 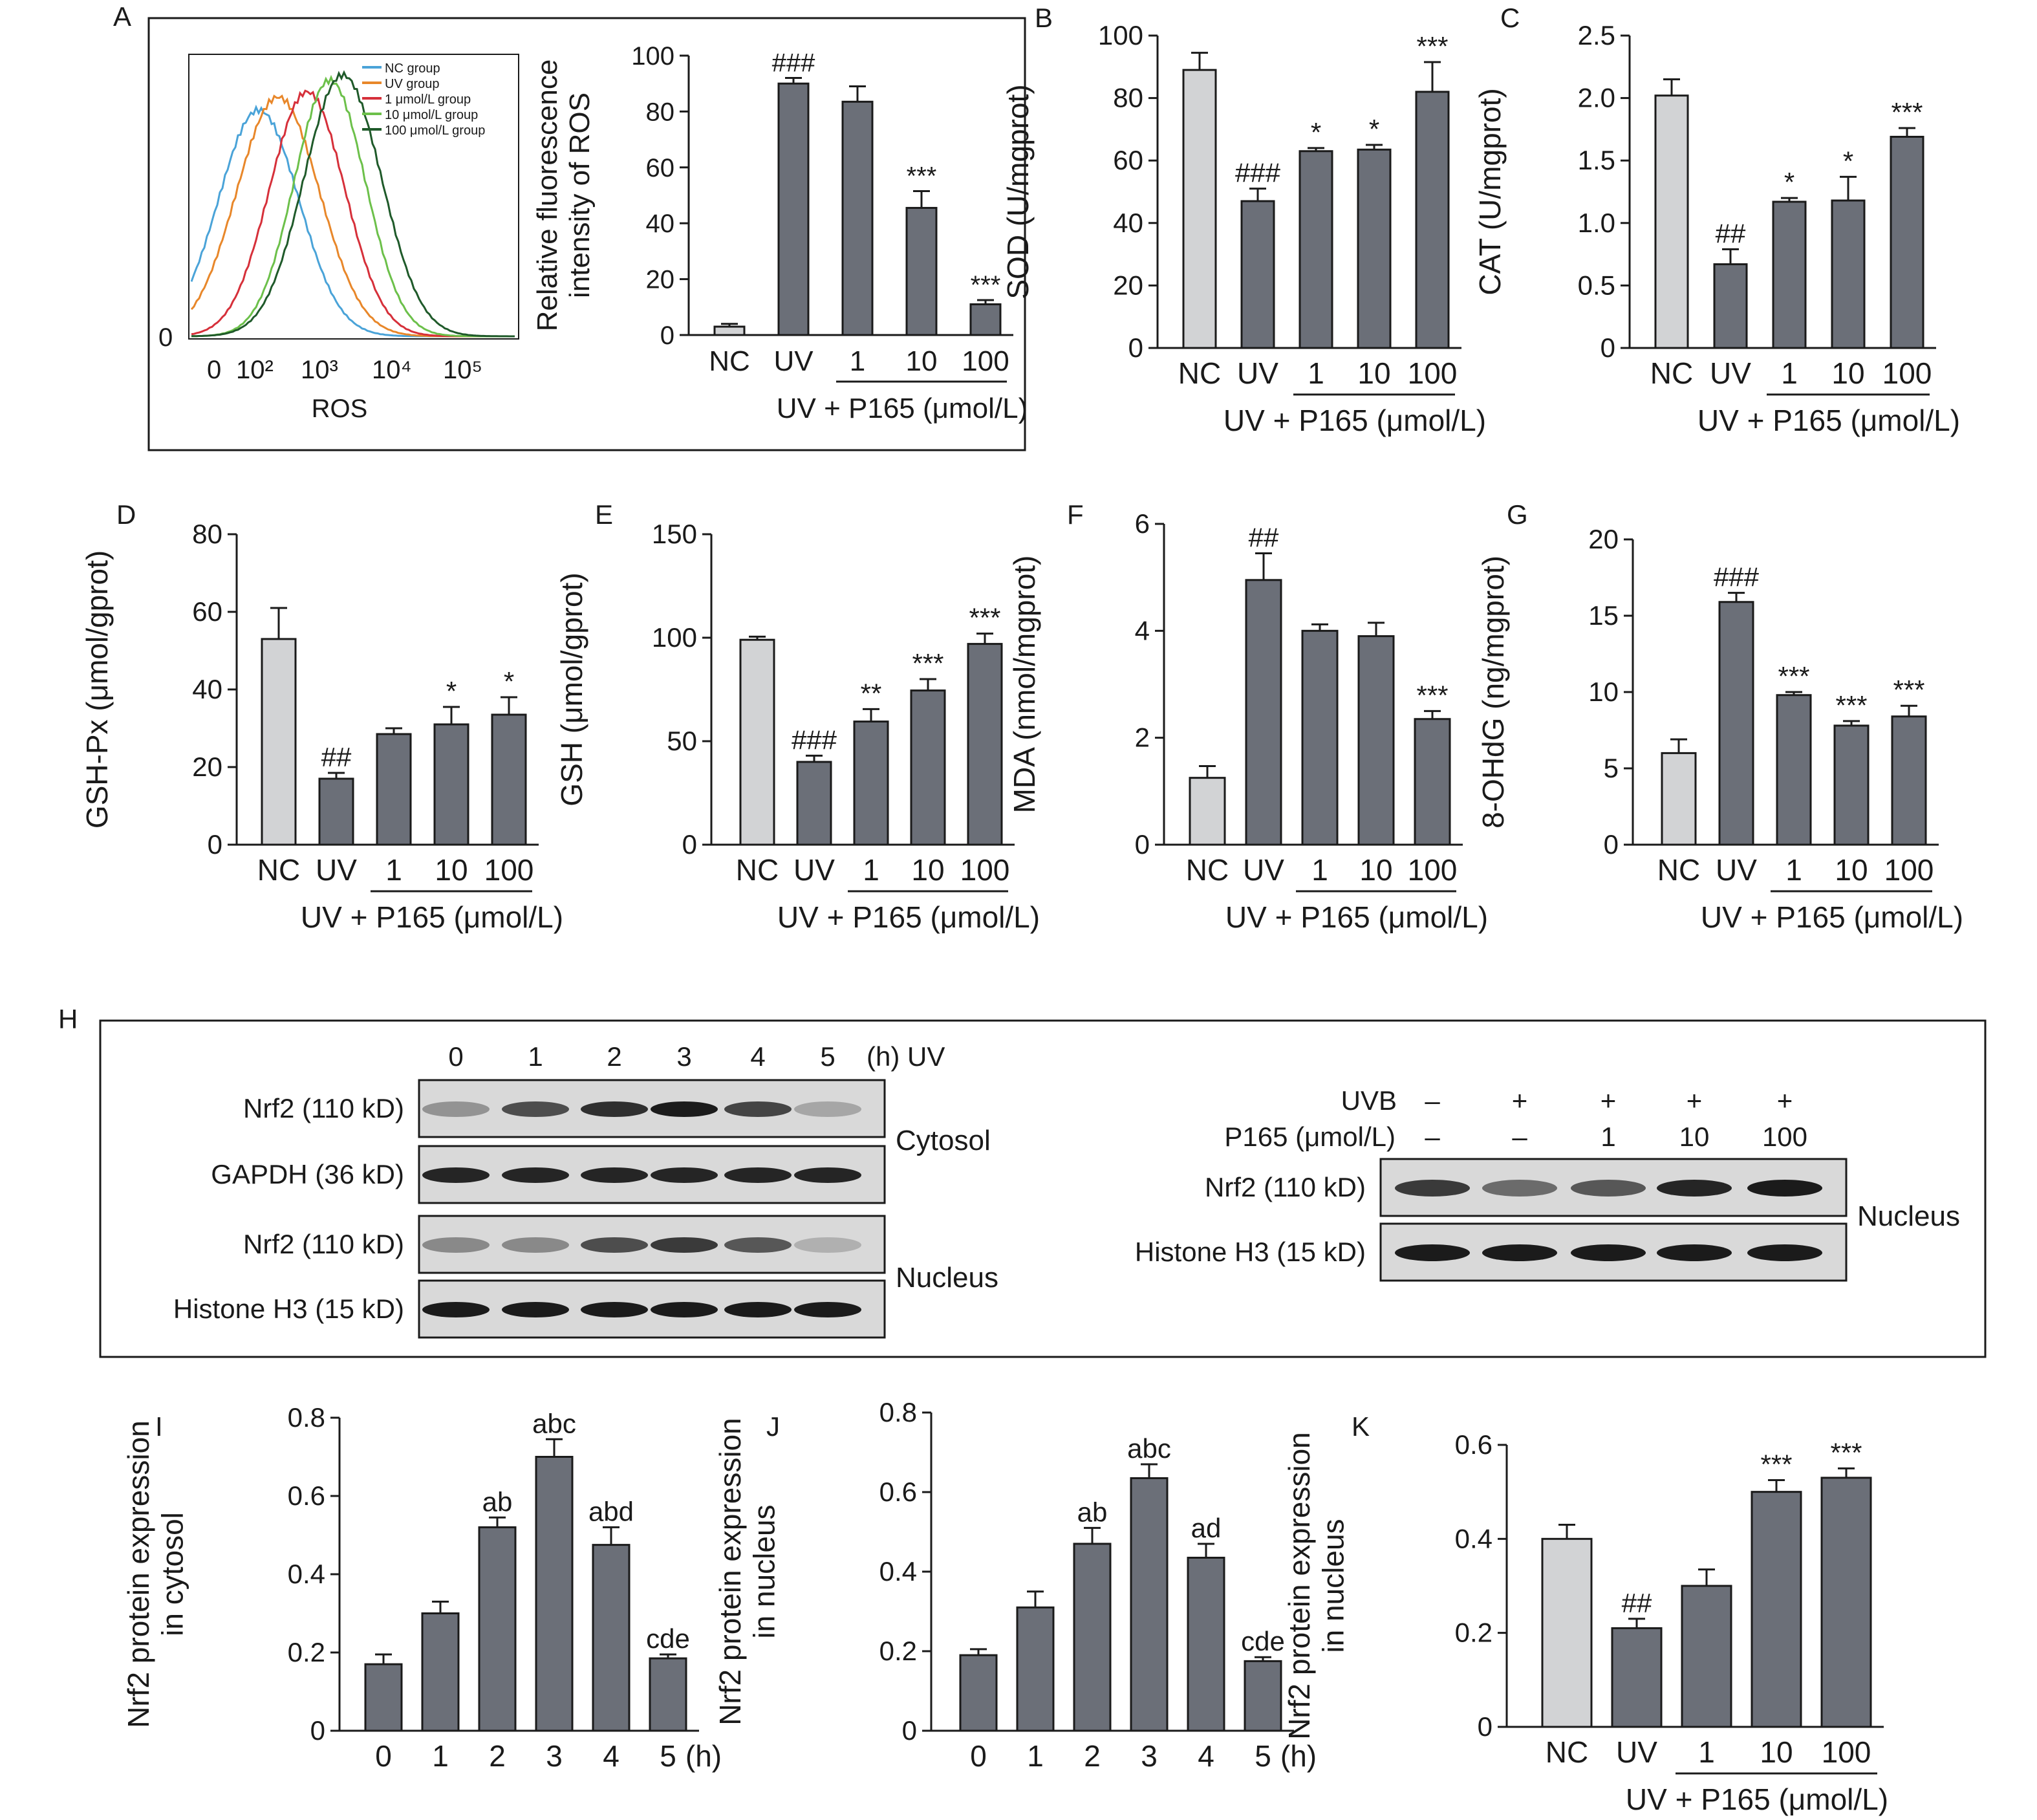 What do you see at coordinates (1149, 1756) in the screenshot?
I see `x-tick-label: 3` at bounding box center [1149, 1756].